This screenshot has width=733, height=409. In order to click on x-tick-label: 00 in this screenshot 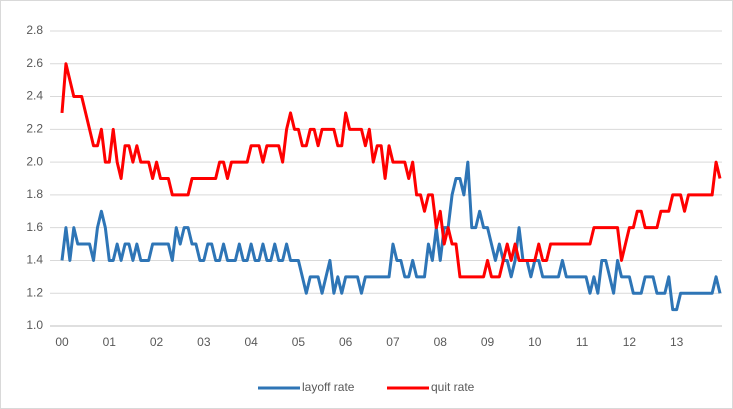, I will do `click(62, 342)`.